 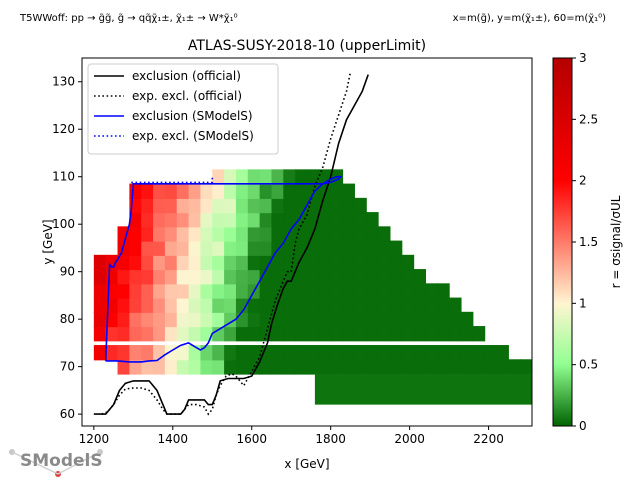 What do you see at coordinates (251, 439) in the screenshot?
I see `x-tick-label: 1600` at bounding box center [251, 439].